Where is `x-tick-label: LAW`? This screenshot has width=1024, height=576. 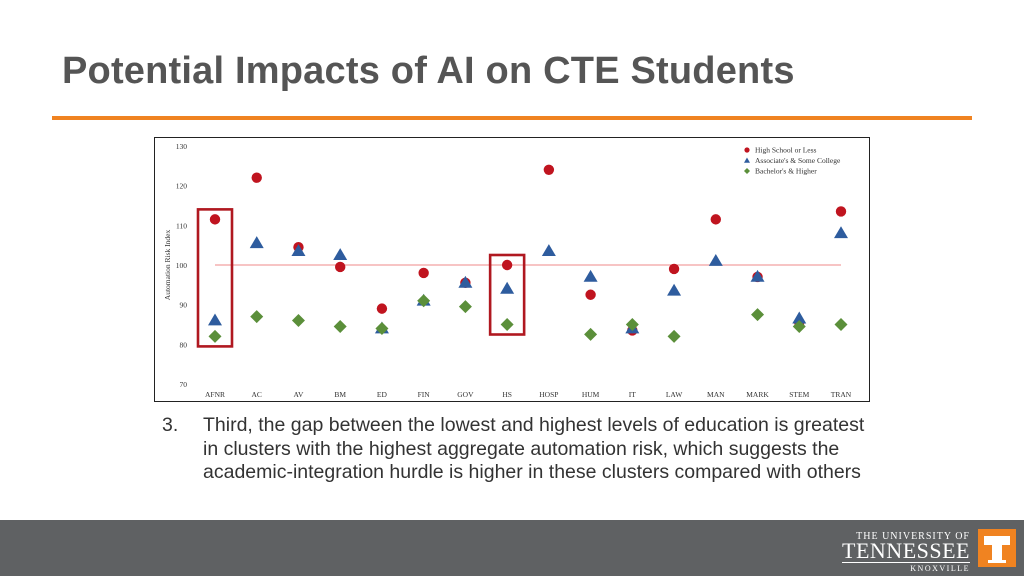 x-tick-label: LAW is located at coordinates (674, 394).